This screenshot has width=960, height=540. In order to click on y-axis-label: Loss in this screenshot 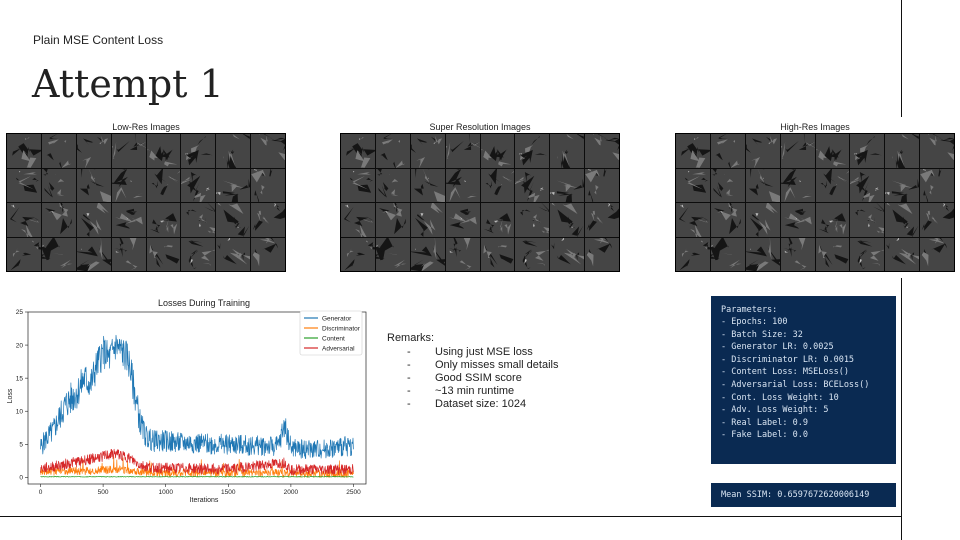, I will do `click(10, 395)`.